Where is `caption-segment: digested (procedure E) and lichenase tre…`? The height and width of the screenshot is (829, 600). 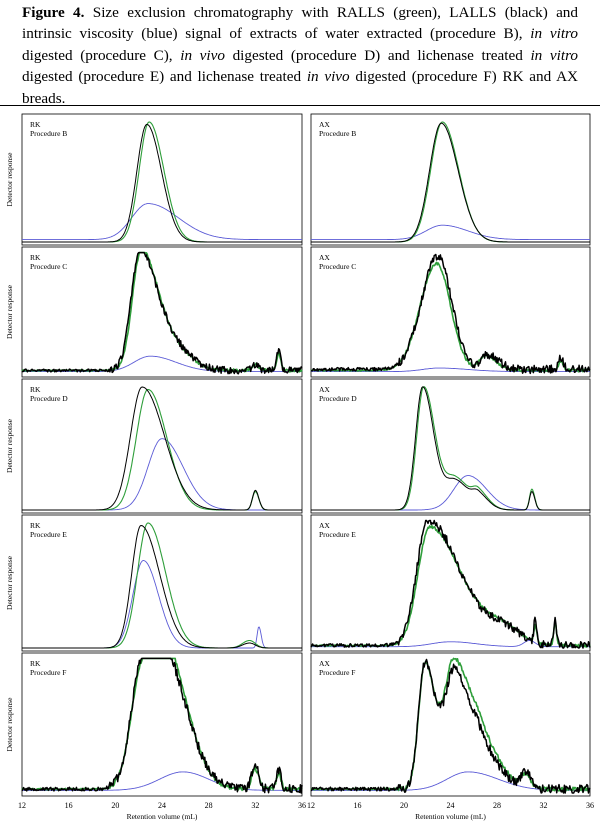 caption-segment: digested (procedure E) and lichenase tre… is located at coordinates (164, 77).